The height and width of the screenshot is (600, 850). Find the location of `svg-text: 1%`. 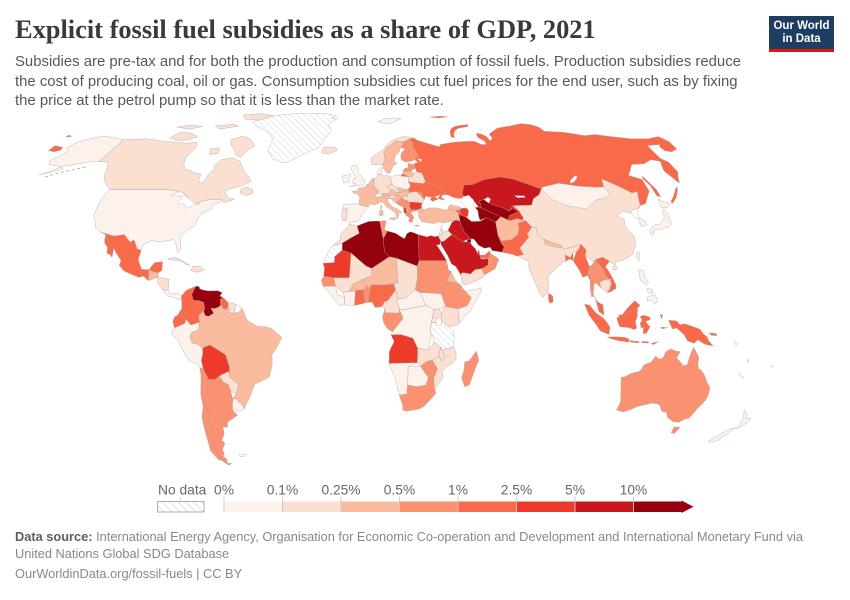

svg-text: 1% is located at coordinates (458, 490).